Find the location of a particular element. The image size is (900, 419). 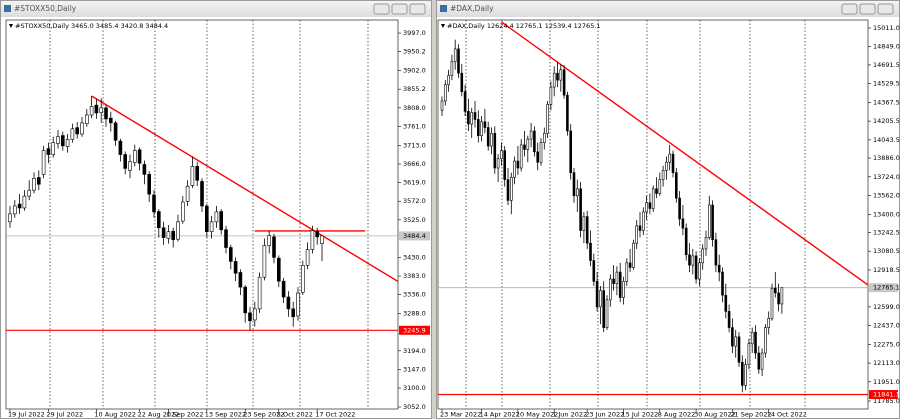

y-tick-label: 3666.0 is located at coordinates (414, 164).